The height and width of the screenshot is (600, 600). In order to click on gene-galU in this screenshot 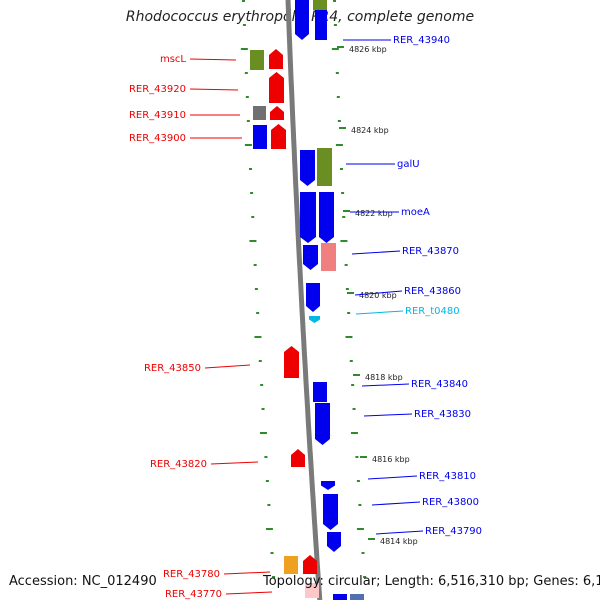, I will do `click(324, 167)`.